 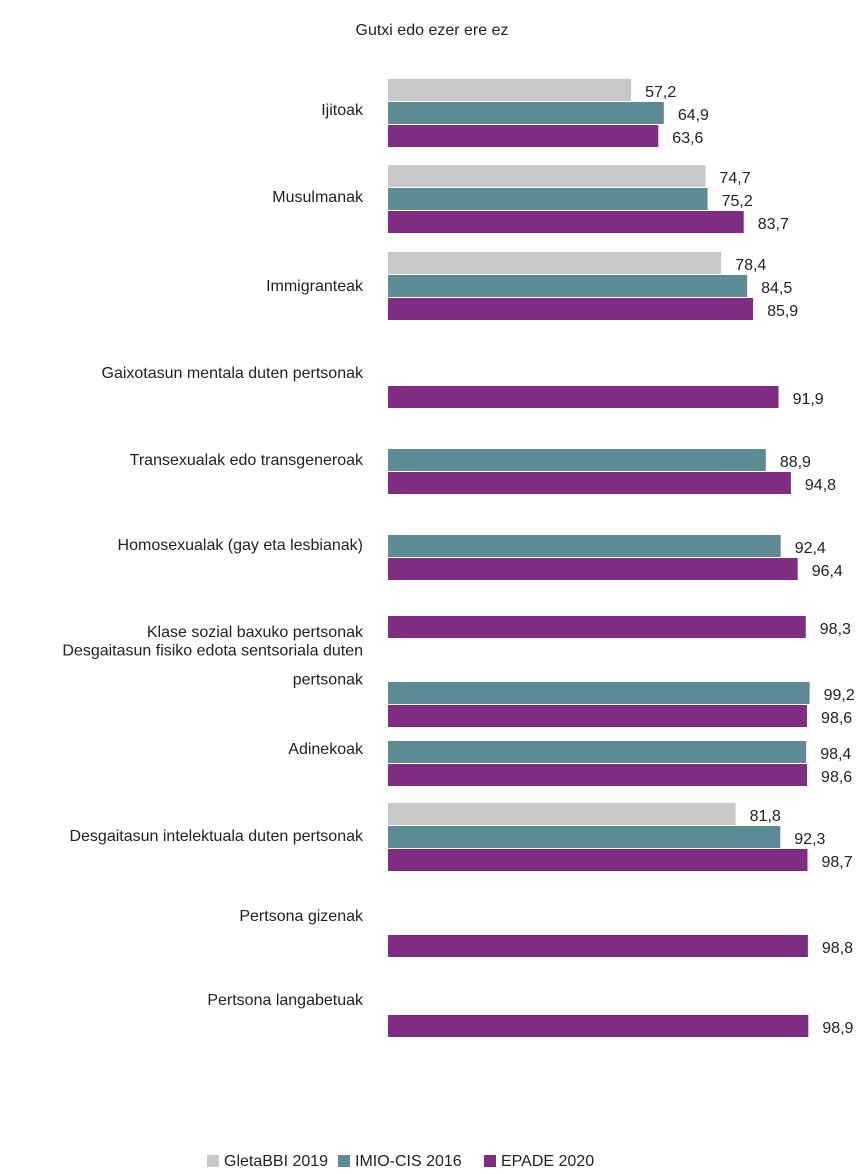 What do you see at coordinates (782, 311) in the screenshot?
I see `value-label: 85,9` at bounding box center [782, 311].